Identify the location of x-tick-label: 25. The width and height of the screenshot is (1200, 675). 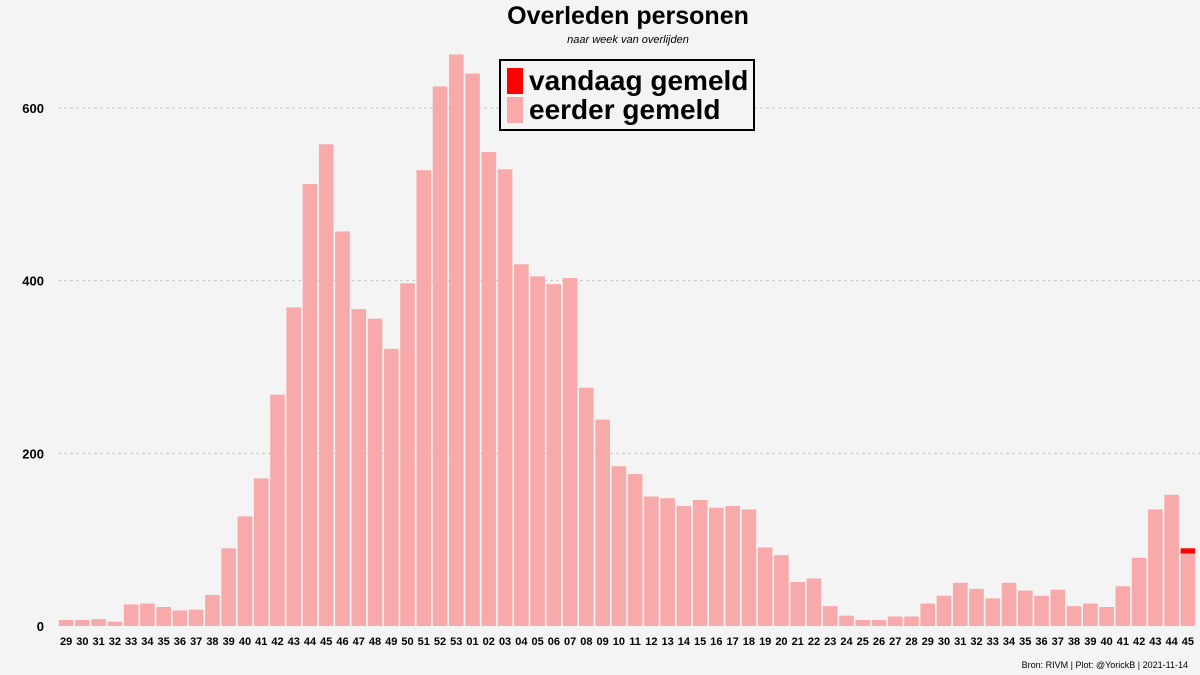
(863, 642).